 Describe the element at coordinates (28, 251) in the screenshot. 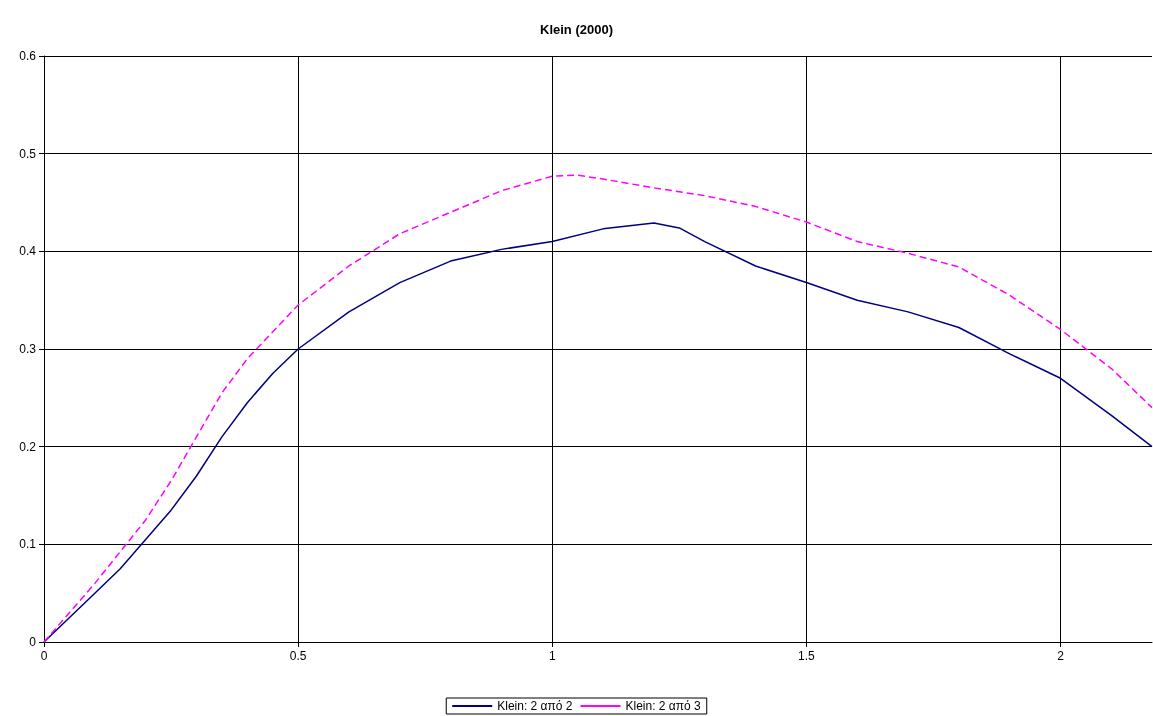

I see `y-tick-label: 0.4` at that location.